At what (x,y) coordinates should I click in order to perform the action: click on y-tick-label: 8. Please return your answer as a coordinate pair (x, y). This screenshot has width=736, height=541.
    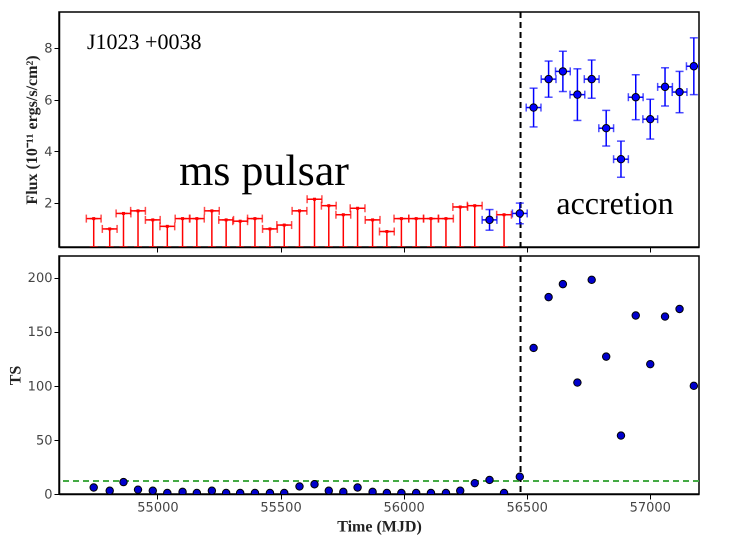
    Looking at the image, I should click on (48, 49).